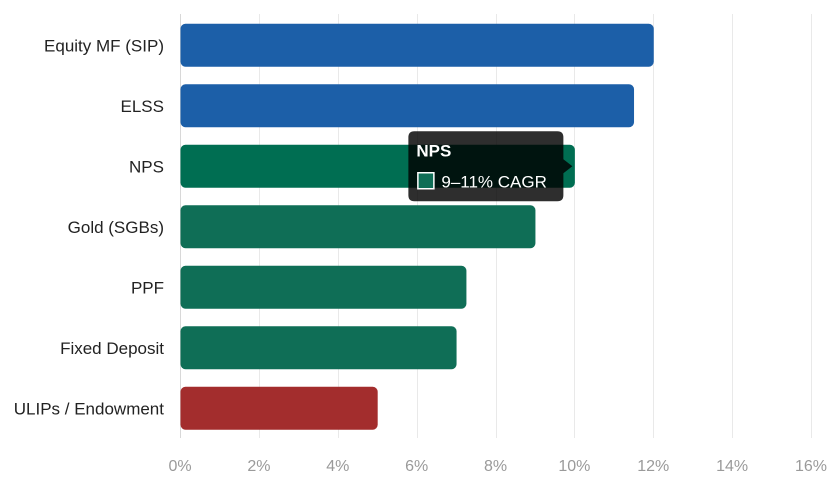 The width and height of the screenshot is (832, 480). Describe the element at coordinates (89, 408) in the screenshot. I see `category-label: ULIPs / Endowment` at that location.